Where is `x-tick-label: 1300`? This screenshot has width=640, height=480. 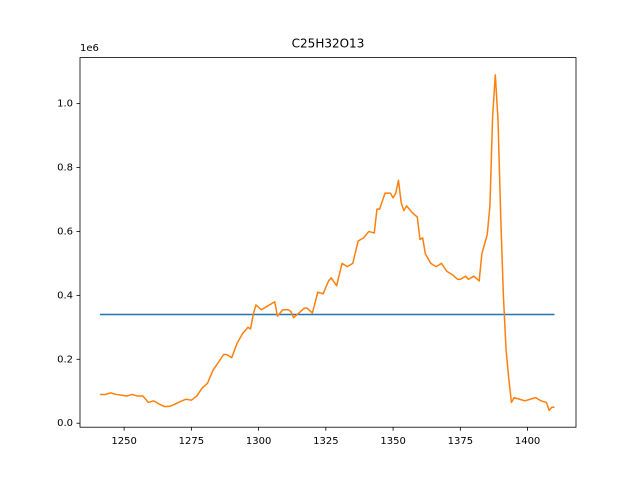
x-tick-label: 1300 is located at coordinates (258, 441).